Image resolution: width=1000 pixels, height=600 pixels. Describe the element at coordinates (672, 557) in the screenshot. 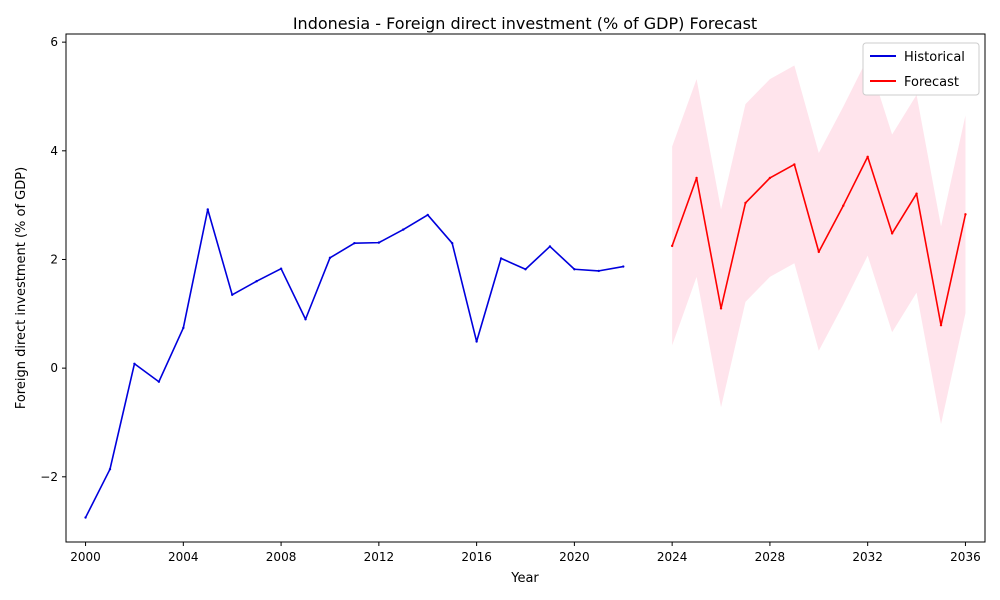

I see `x-tick-label: 2024` at that location.